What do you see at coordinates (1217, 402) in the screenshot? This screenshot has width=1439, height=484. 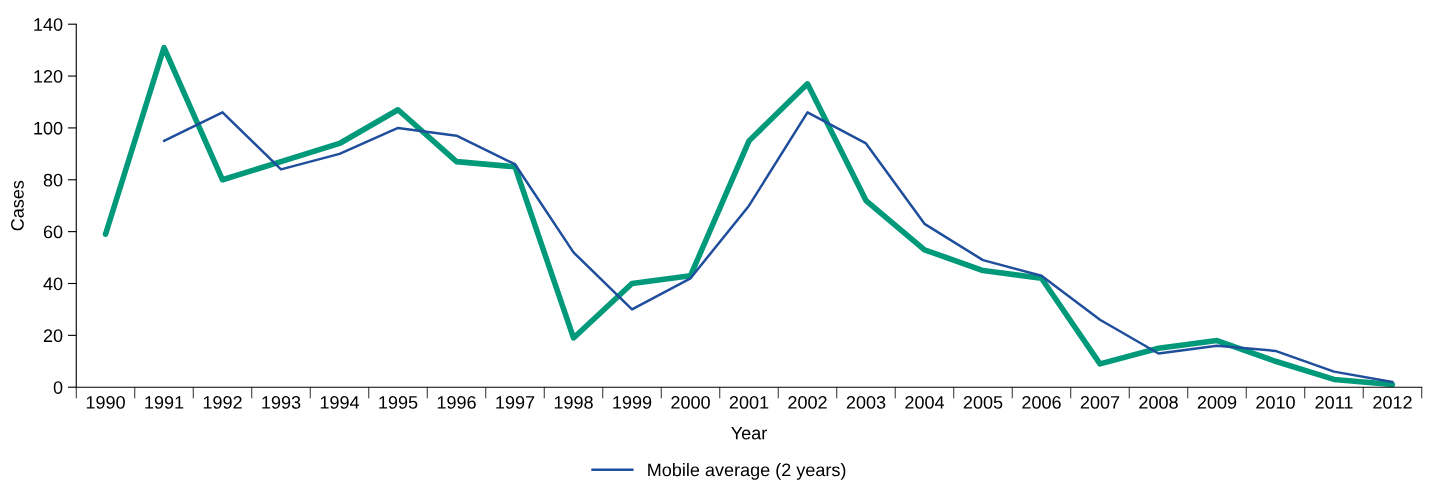 I see `x-tick-label: 2009` at bounding box center [1217, 402].